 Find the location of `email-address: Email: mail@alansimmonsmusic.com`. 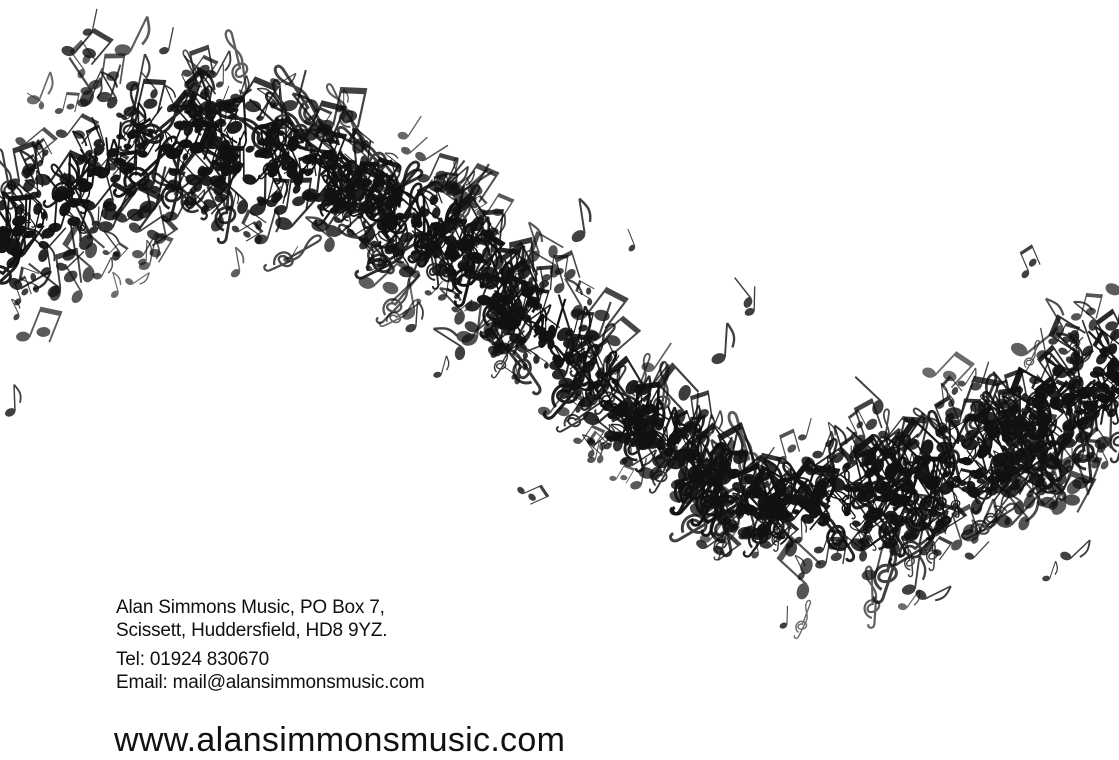

email-address: Email: mail@alansimmonsmusic.com is located at coordinates (270, 682).